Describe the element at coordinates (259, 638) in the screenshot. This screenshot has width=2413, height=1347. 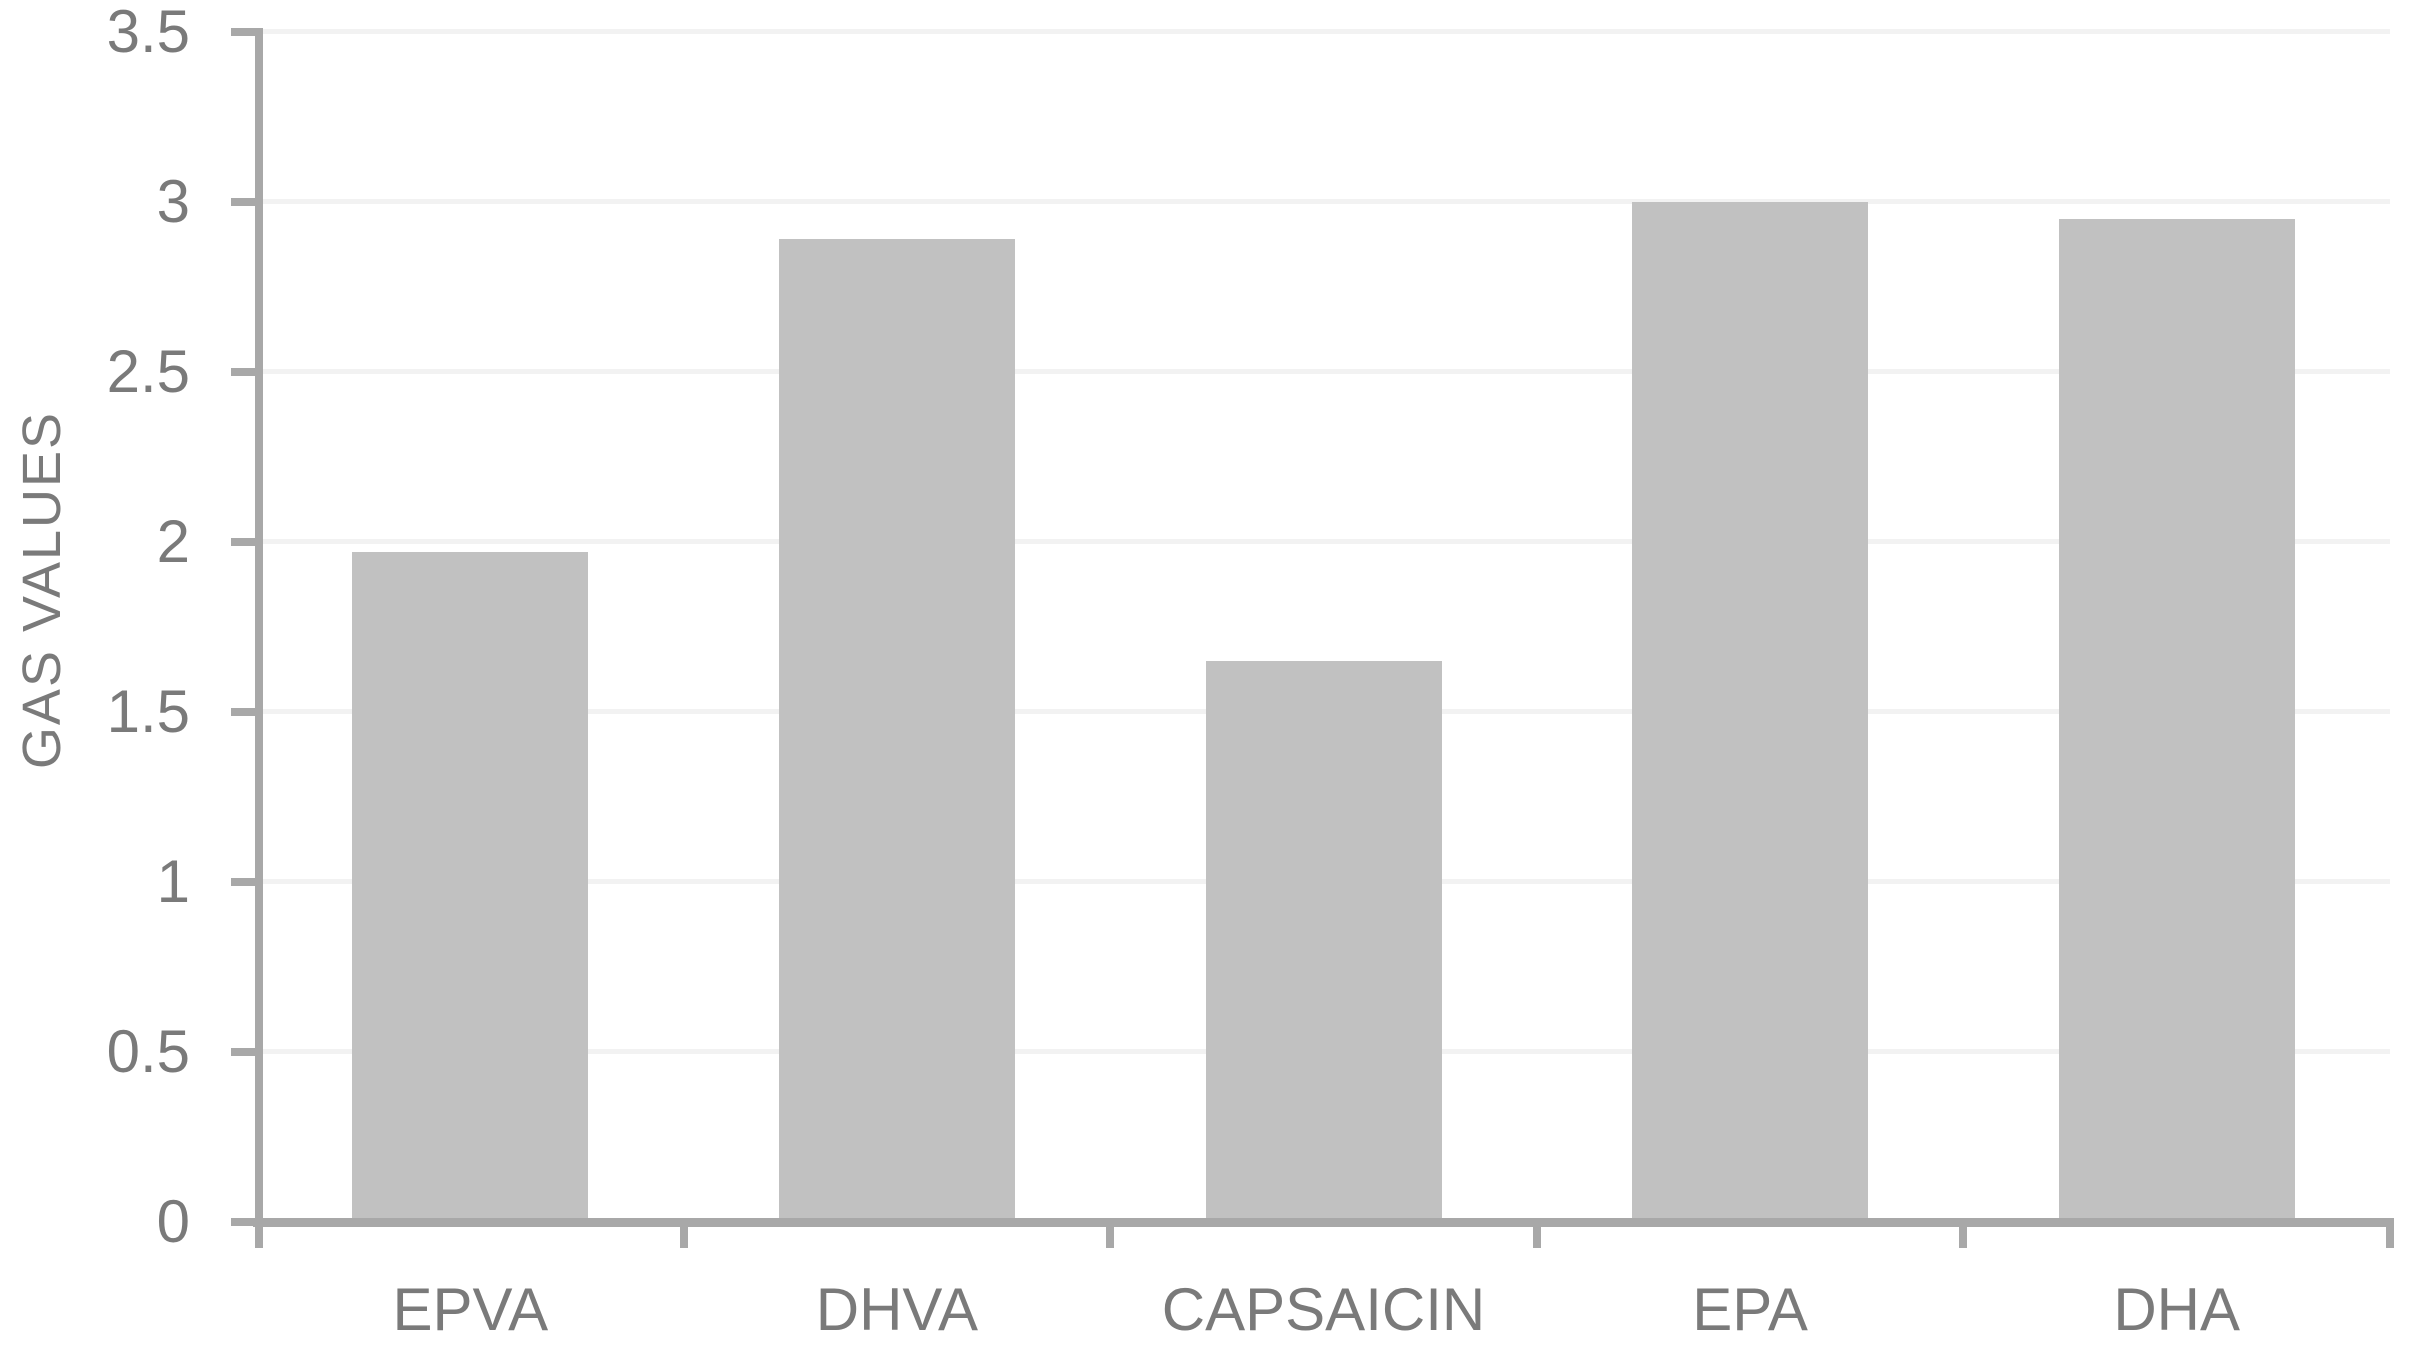
I see `y-axis-line` at that location.